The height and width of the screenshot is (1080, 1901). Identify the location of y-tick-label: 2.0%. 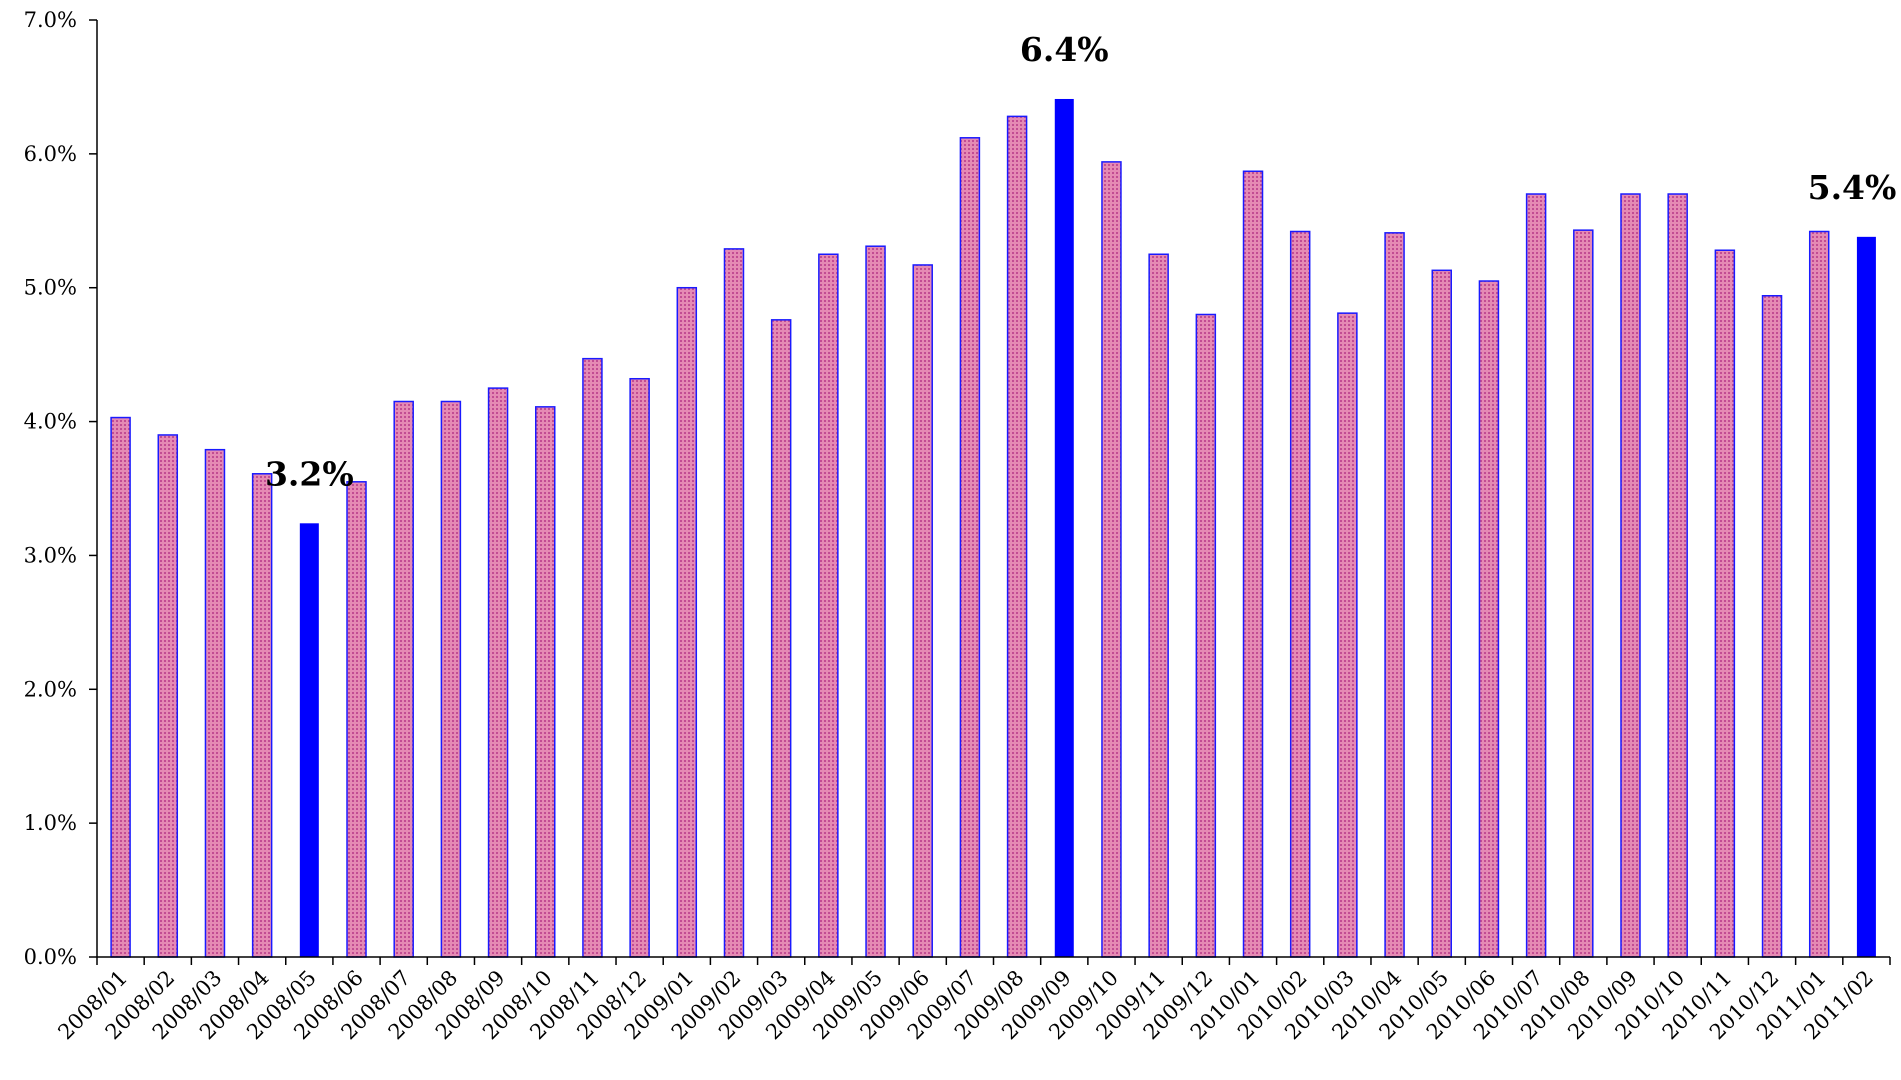
(50, 689).